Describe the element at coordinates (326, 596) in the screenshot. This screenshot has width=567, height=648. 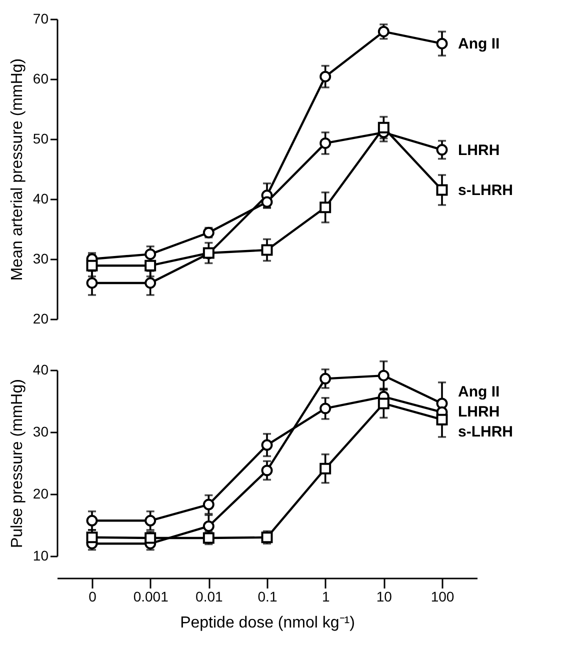
I see `x-tick-label: 1` at that location.